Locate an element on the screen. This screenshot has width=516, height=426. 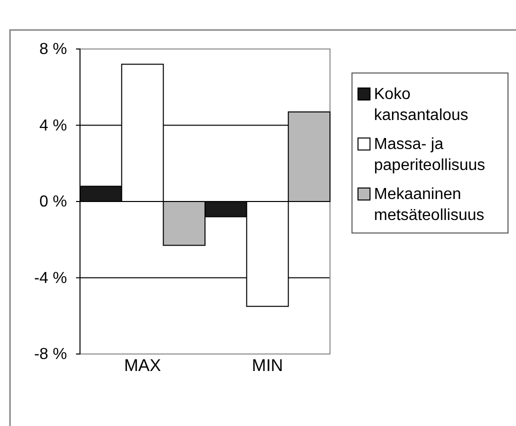
x-tick-label: MIN is located at coordinates (268, 365).